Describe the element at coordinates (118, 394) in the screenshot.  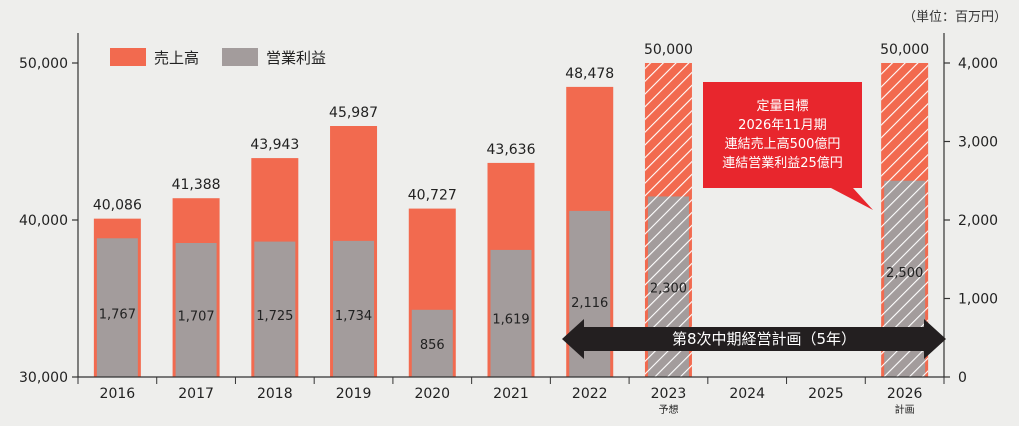
I see `x-tick-label: 2016` at that location.